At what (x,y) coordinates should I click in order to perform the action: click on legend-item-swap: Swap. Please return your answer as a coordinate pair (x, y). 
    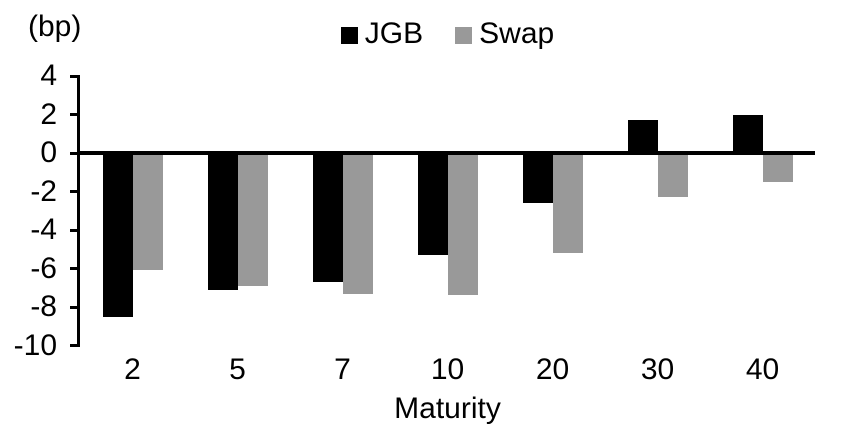
    Looking at the image, I should click on (504, 34).